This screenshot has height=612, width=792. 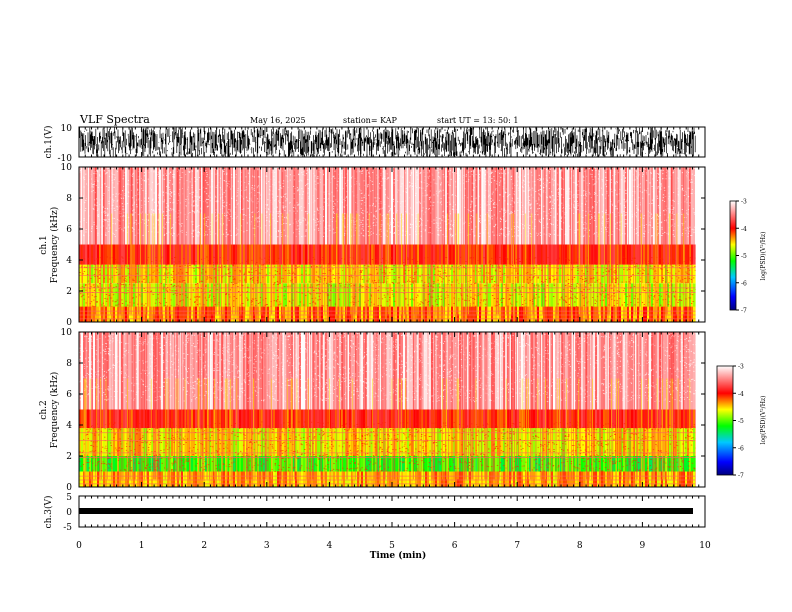 What do you see at coordinates (69, 426) in the screenshot?
I see `ch2-spec-ytick-4: 4` at bounding box center [69, 426].